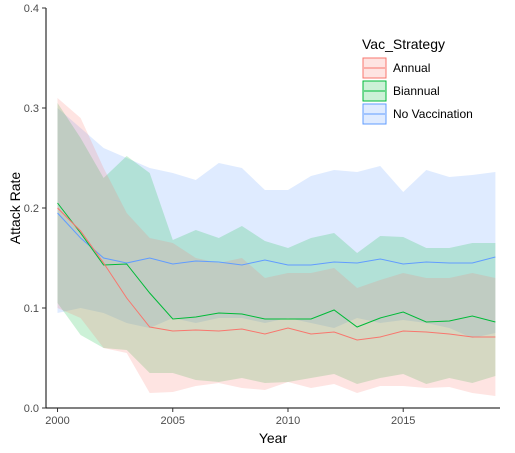  Describe the element at coordinates (15, 208) in the screenshot. I see `y-axis-title: Attack Rate` at that location.